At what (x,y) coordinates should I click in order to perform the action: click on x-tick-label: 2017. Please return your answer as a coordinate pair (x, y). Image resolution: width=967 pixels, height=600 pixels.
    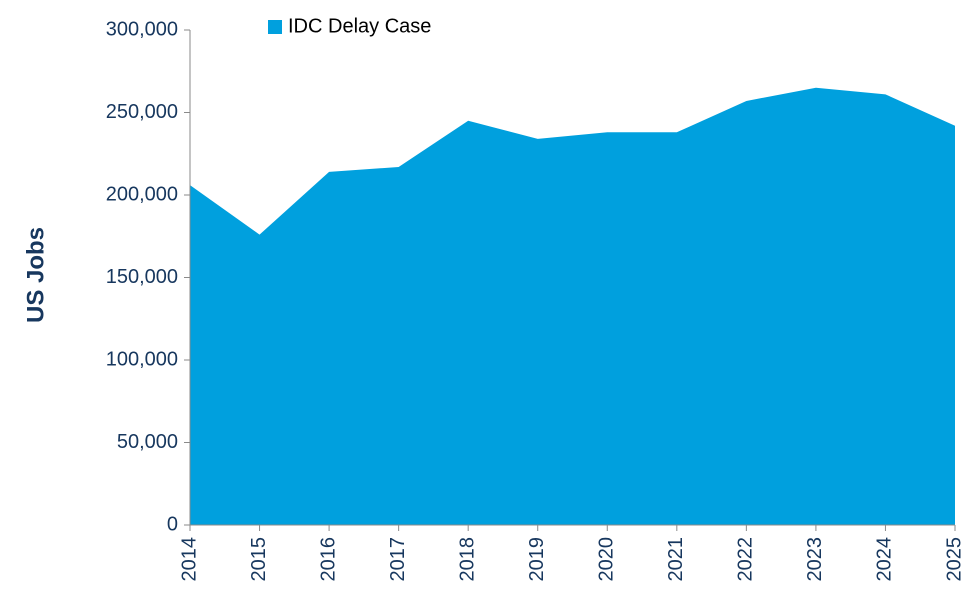
    Looking at the image, I should click on (398, 559).